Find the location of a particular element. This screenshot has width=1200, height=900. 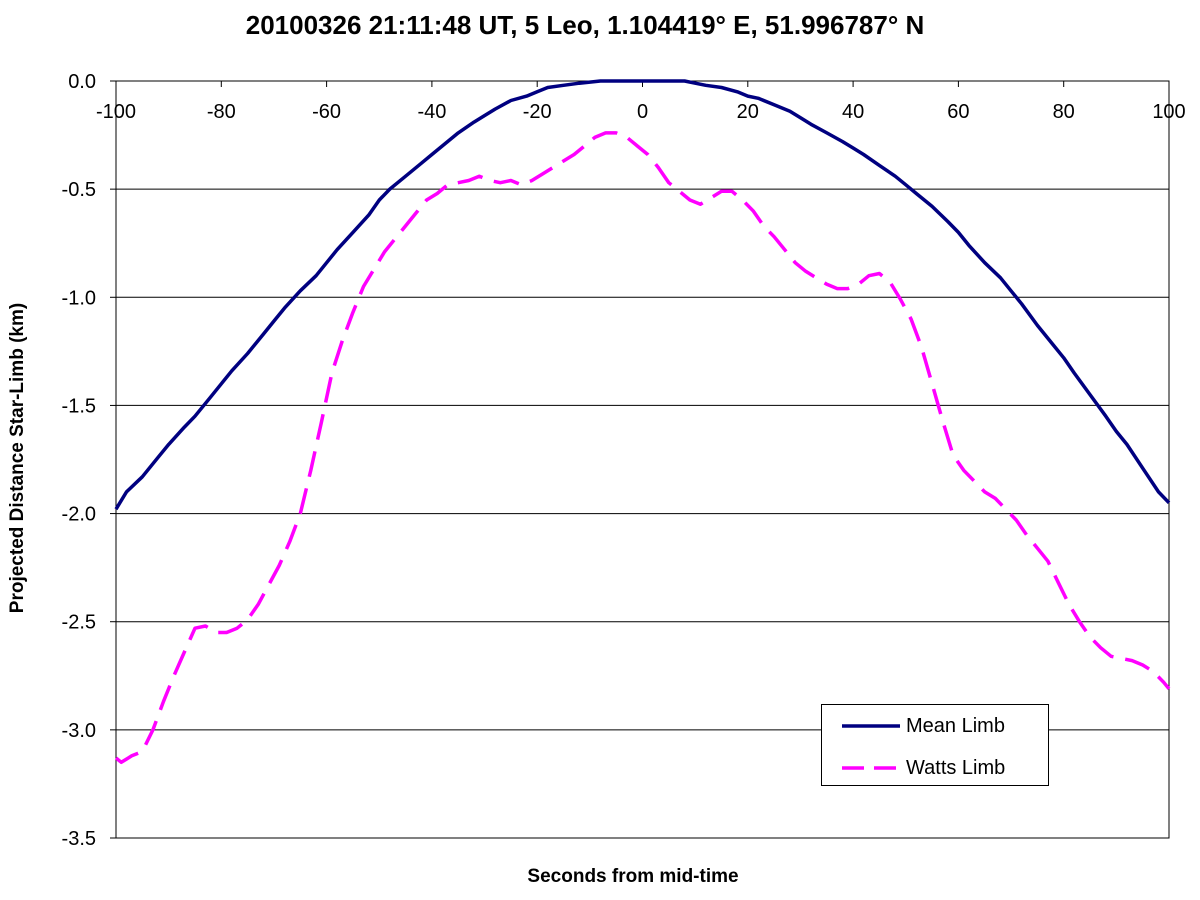

legend-swatch-mean-limb is located at coordinates (871, 726).